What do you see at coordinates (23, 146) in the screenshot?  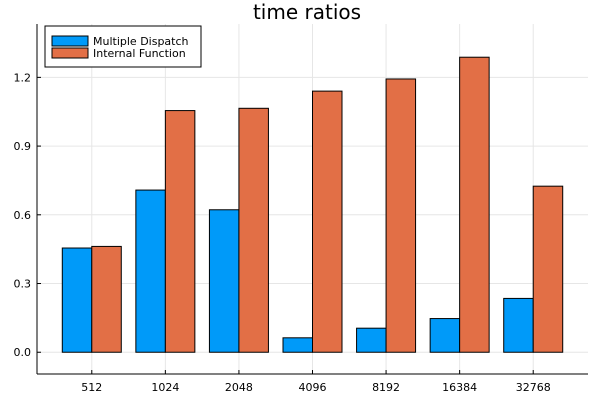 I see `y-tick-label: 0.9` at bounding box center [23, 146].